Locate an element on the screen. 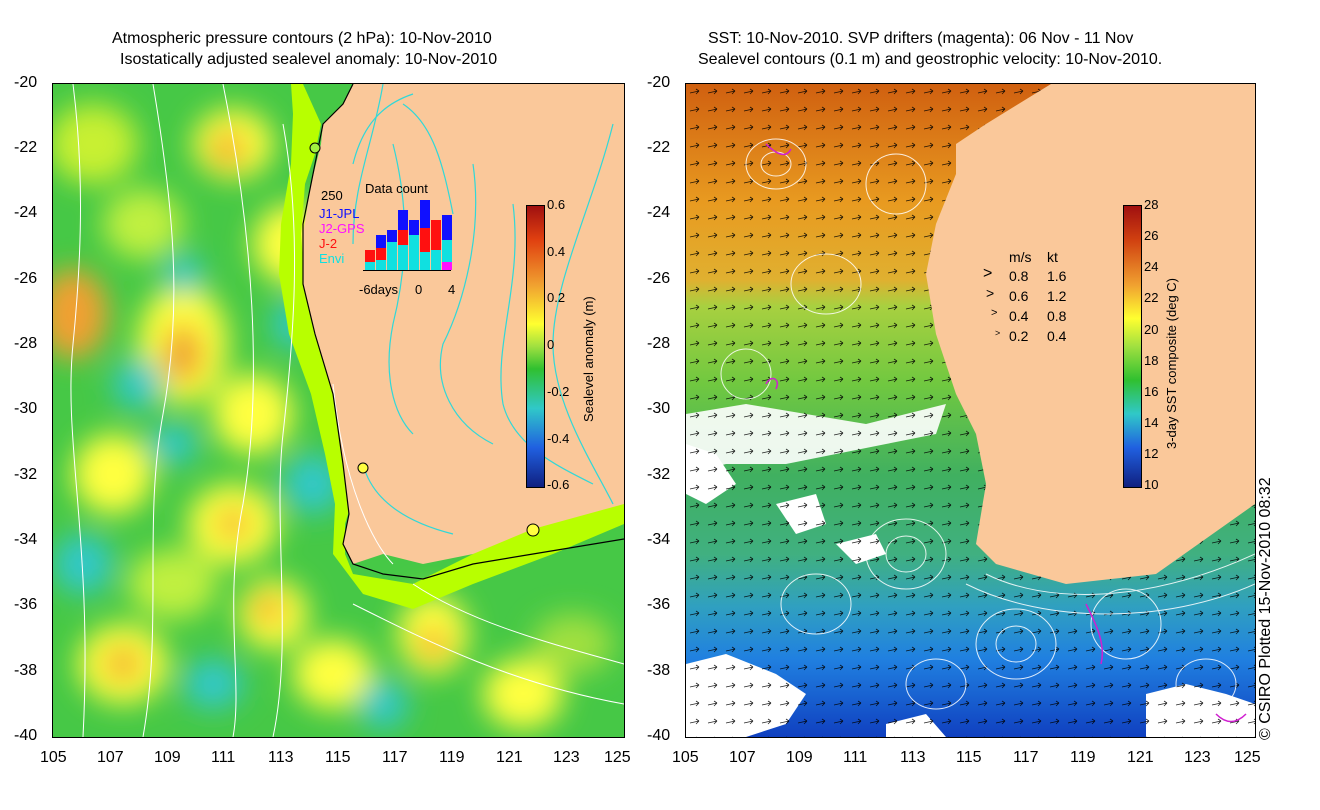 This screenshot has height=810, width=1320. ssh-cbar-tick: 0 is located at coordinates (551, 344).